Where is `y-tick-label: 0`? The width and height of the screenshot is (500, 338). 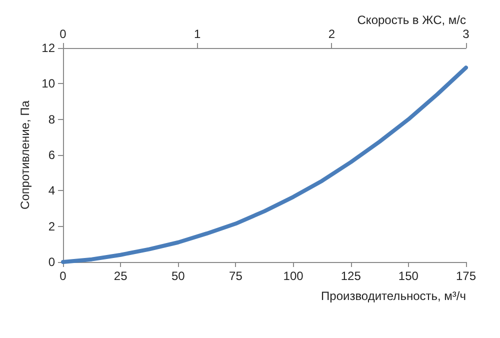
y-tick-label: 0 is located at coordinates (52, 262).